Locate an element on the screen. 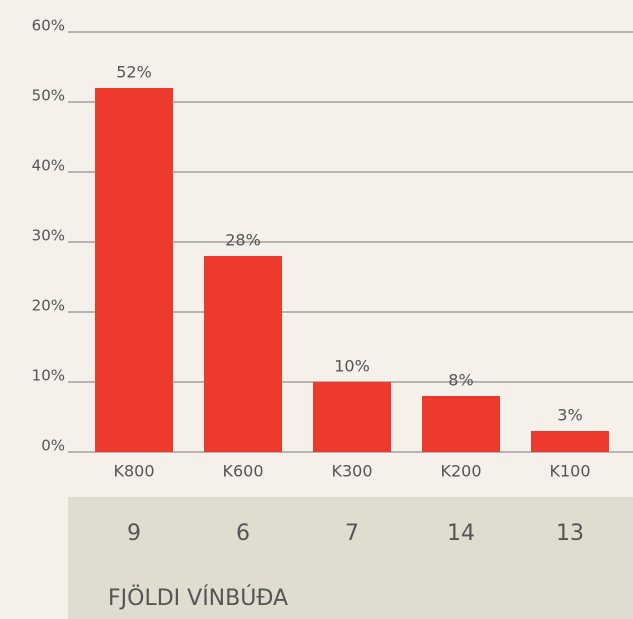 This screenshot has height=619, width=633. y-tick-label: 0% is located at coordinates (53, 446).